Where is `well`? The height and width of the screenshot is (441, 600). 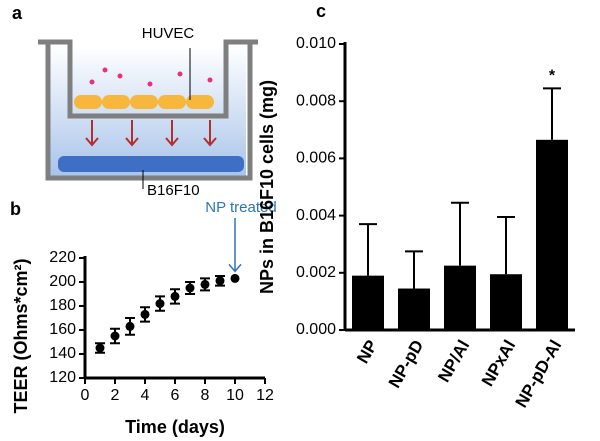 well is located at coordinates (149, 111).